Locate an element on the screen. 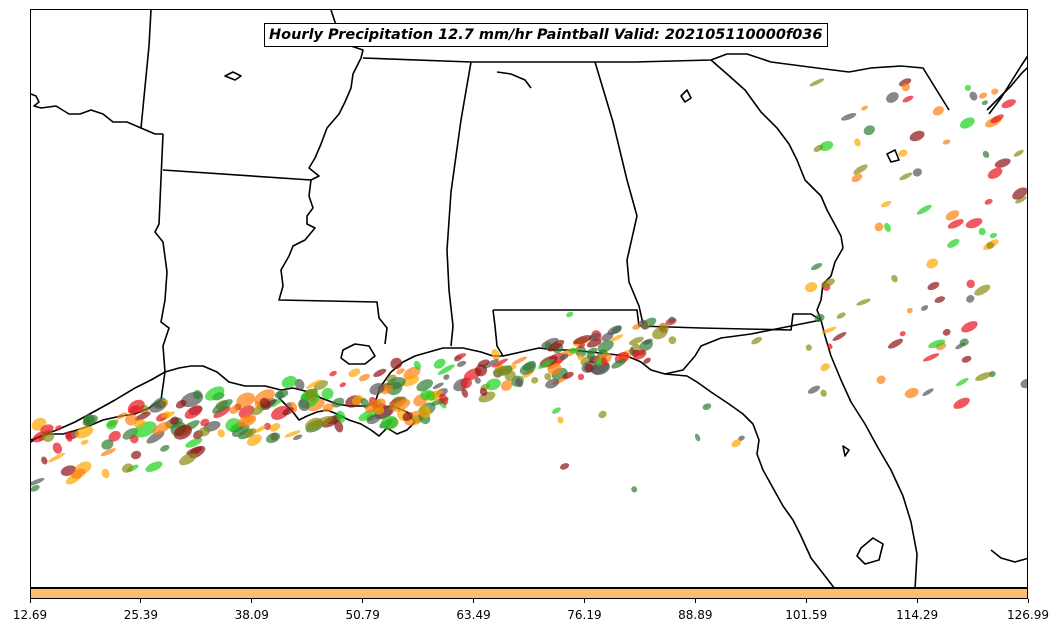  boundary-nc-va is located at coordinates (1007, 85).